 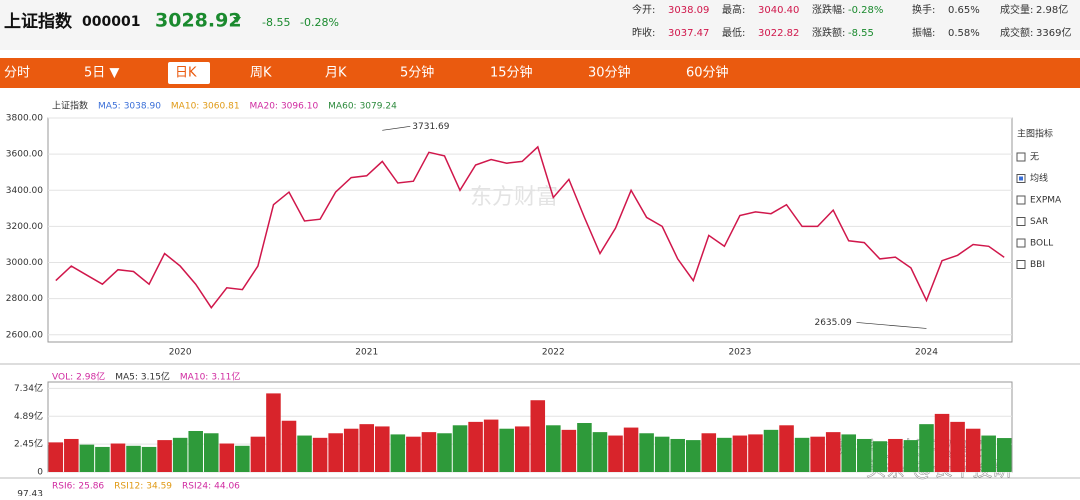 I want to click on panel-option: EXPMA, so click(x=1046, y=201).